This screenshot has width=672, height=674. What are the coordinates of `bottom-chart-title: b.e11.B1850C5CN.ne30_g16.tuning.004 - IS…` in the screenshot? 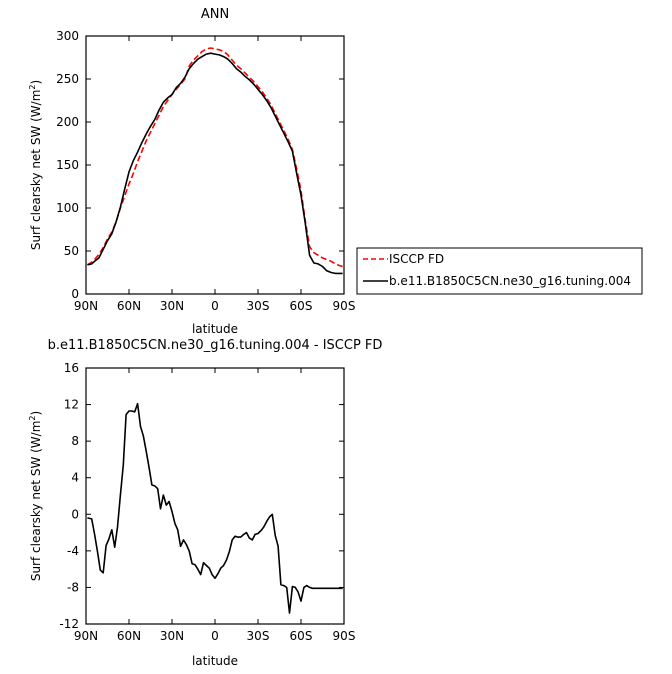 It's located at (215, 345).